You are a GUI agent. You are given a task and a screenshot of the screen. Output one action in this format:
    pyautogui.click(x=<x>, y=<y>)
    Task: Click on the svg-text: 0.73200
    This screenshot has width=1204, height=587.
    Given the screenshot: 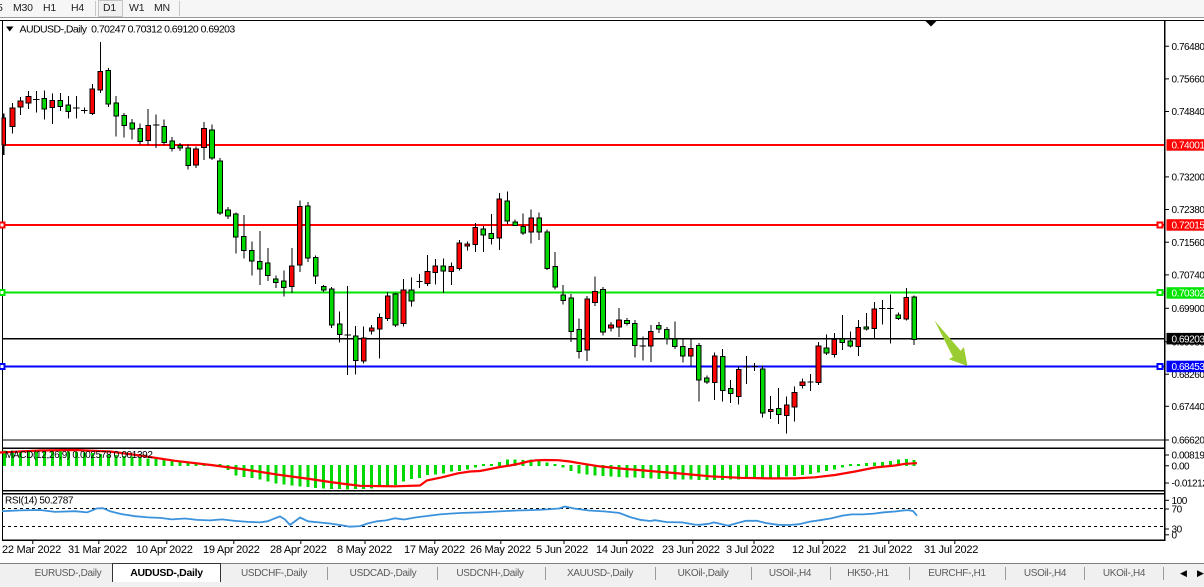 What is the action you would take?
    pyautogui.click(x=1188, y=178)
    